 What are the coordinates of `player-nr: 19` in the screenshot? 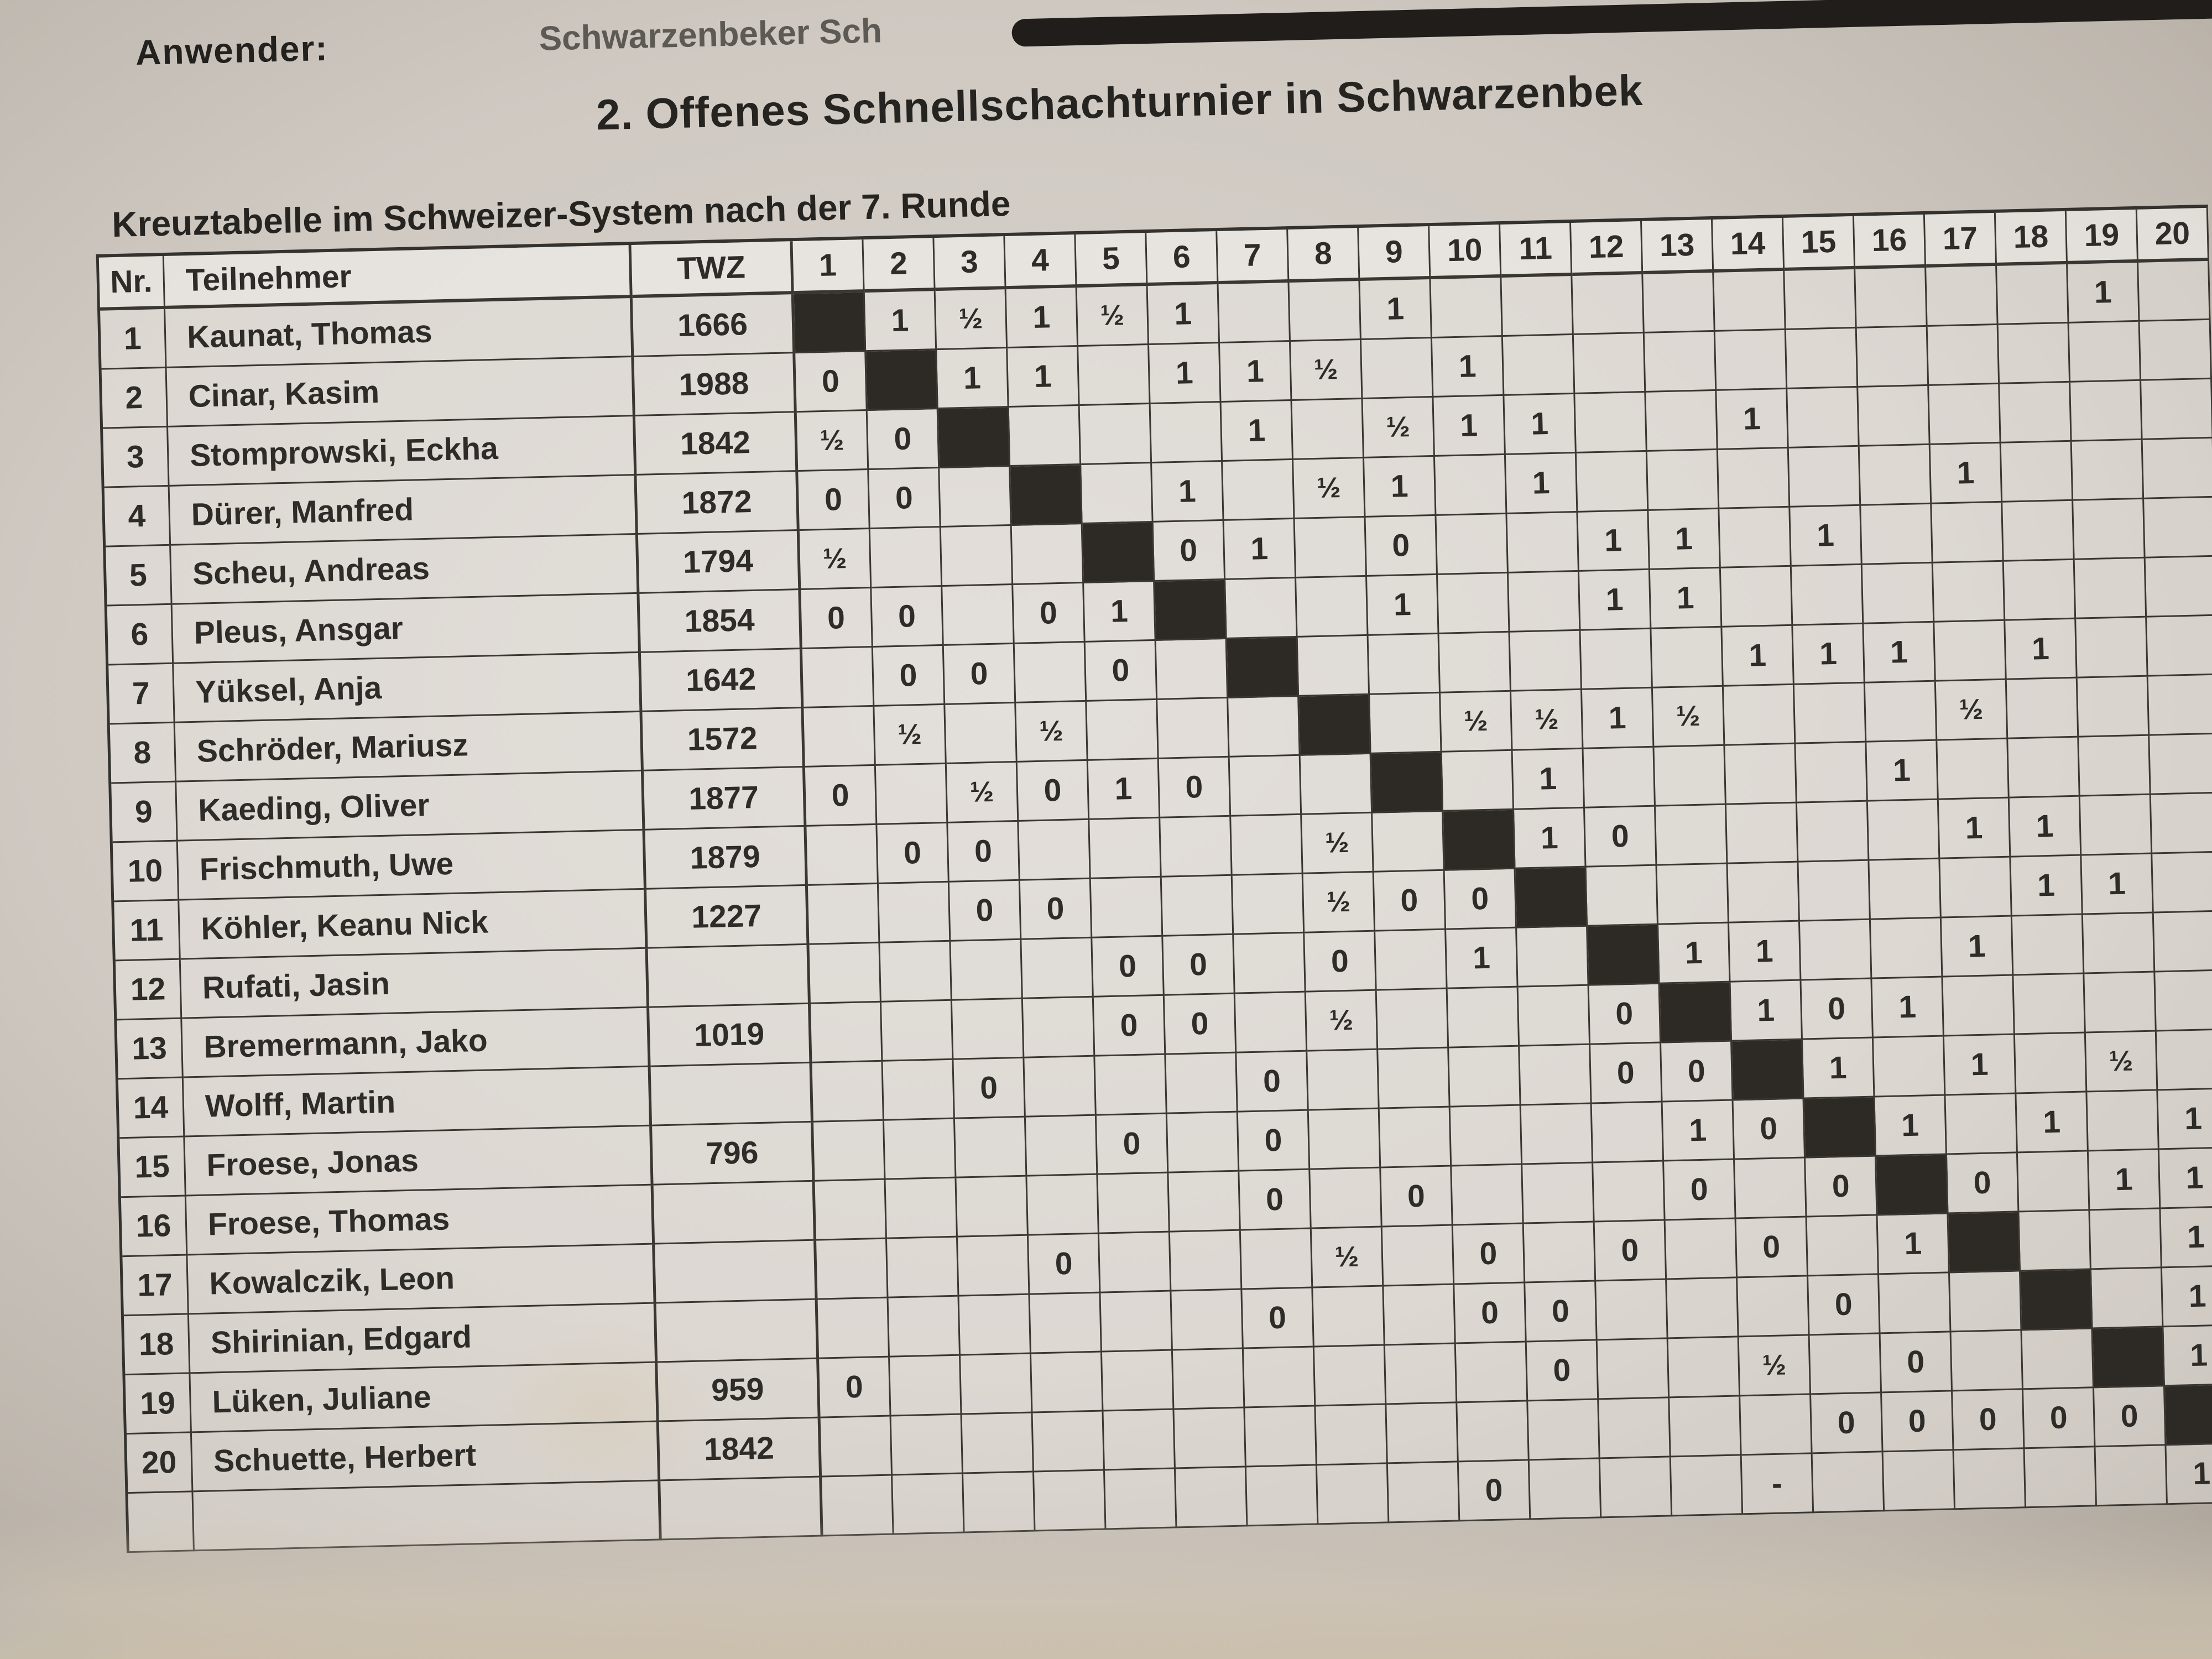 It's located at (159, 1404).